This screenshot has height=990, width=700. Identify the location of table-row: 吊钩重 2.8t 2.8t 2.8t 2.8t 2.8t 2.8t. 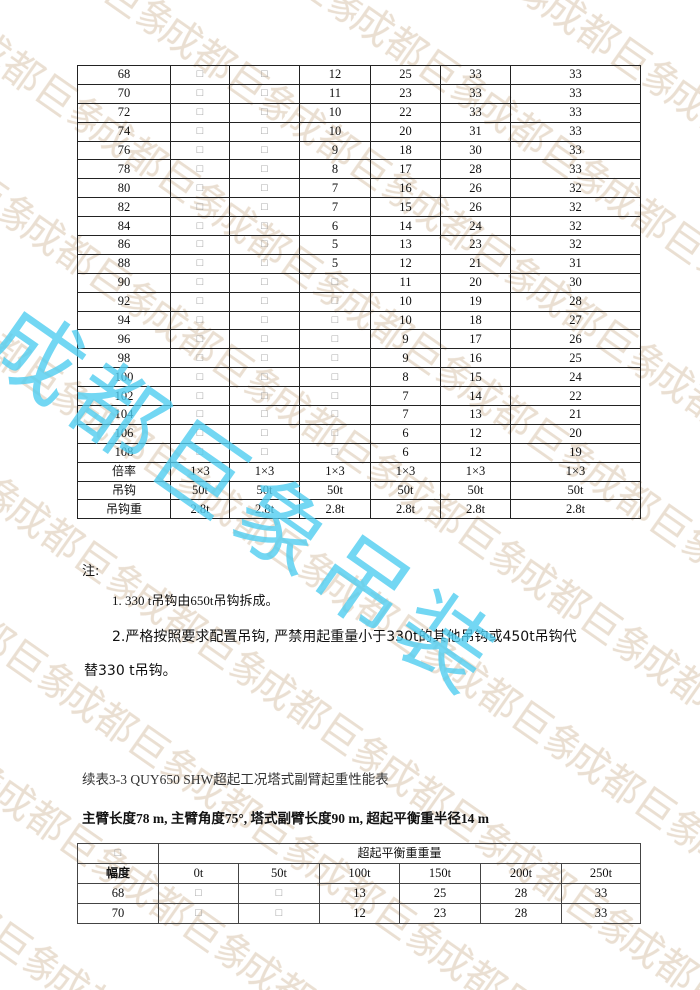
(359, 509).